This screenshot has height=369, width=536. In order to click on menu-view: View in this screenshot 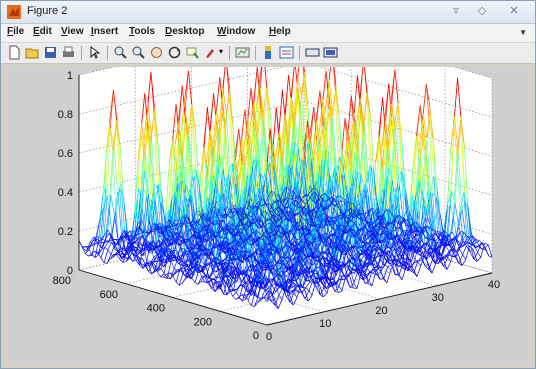, I will do `click(72, 31)`.